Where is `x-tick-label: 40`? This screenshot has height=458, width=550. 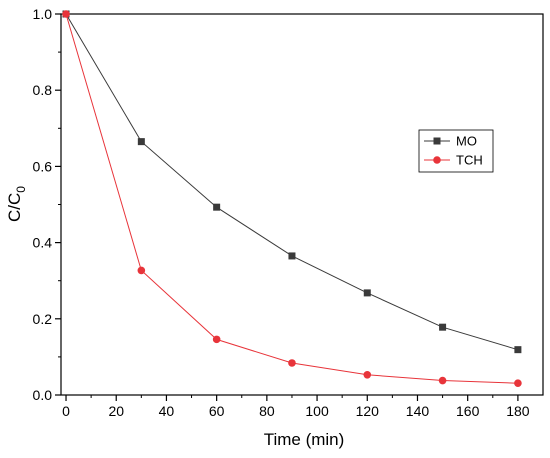 x-tick-label: 40 is located at coordinates (167, 411).